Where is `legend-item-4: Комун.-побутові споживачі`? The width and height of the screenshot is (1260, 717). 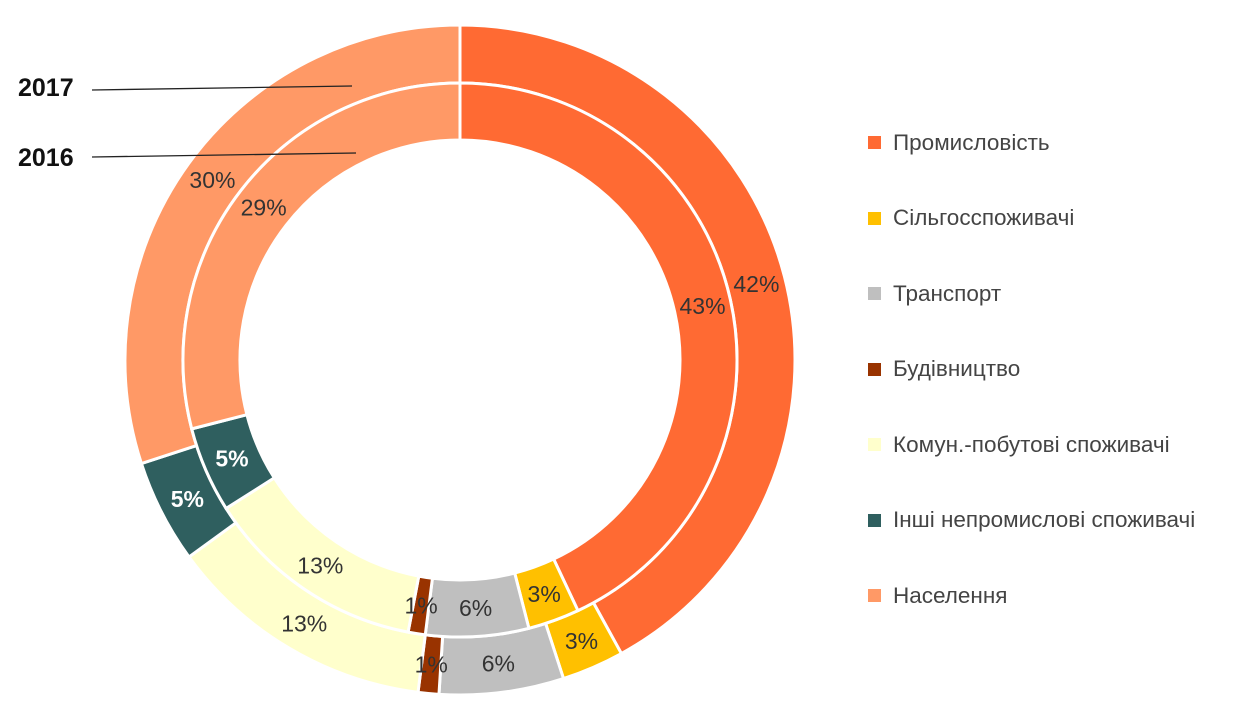
legend-item-4: Комун.-побутові споживачі is located at coordinates (1063, 445).